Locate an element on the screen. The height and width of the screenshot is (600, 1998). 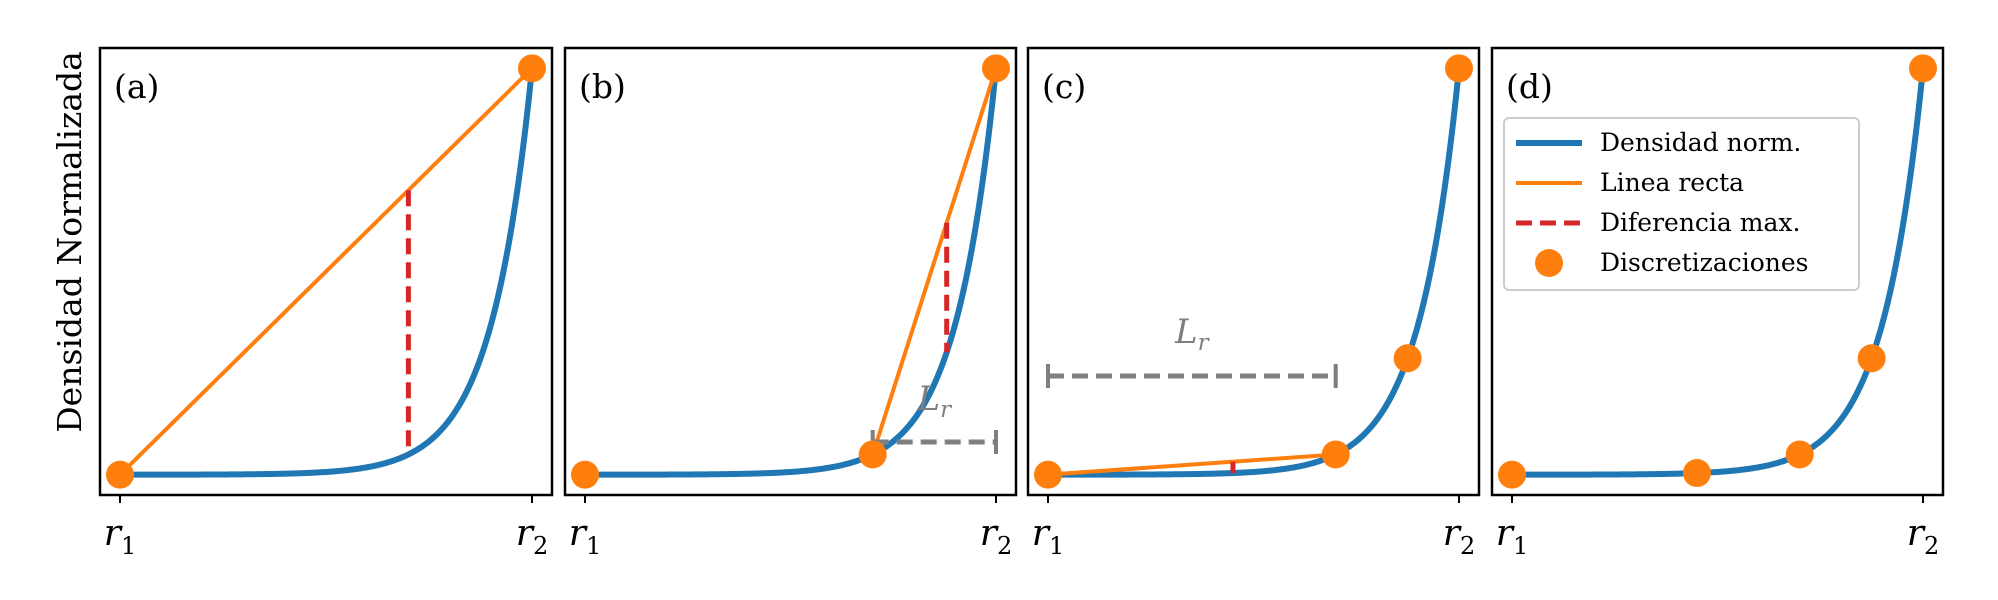
panel-label: (a) is located at coordinates (136, 86).